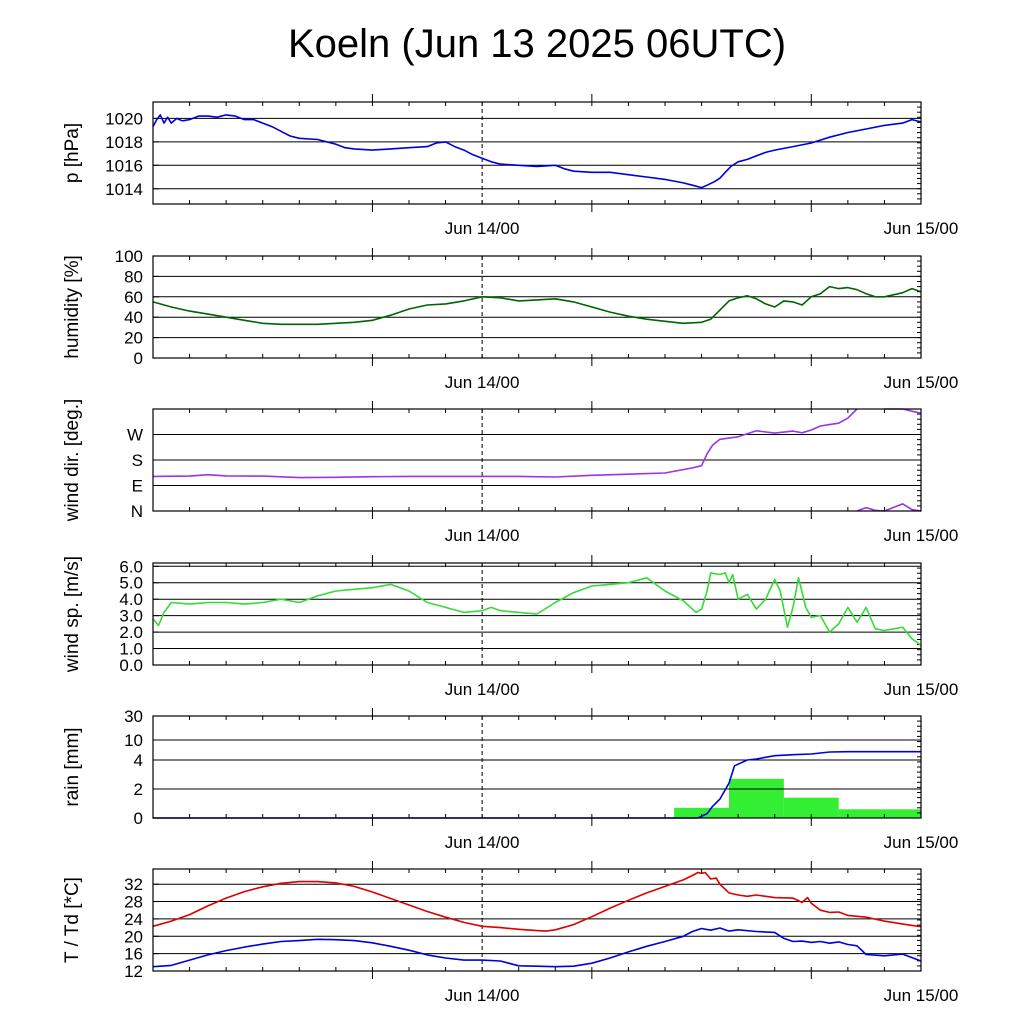  What do you see at coordinates (72, 766) in the screenshot?
I see `y-axis-label-4: rain [mm]` at bounding box center [72, 766].